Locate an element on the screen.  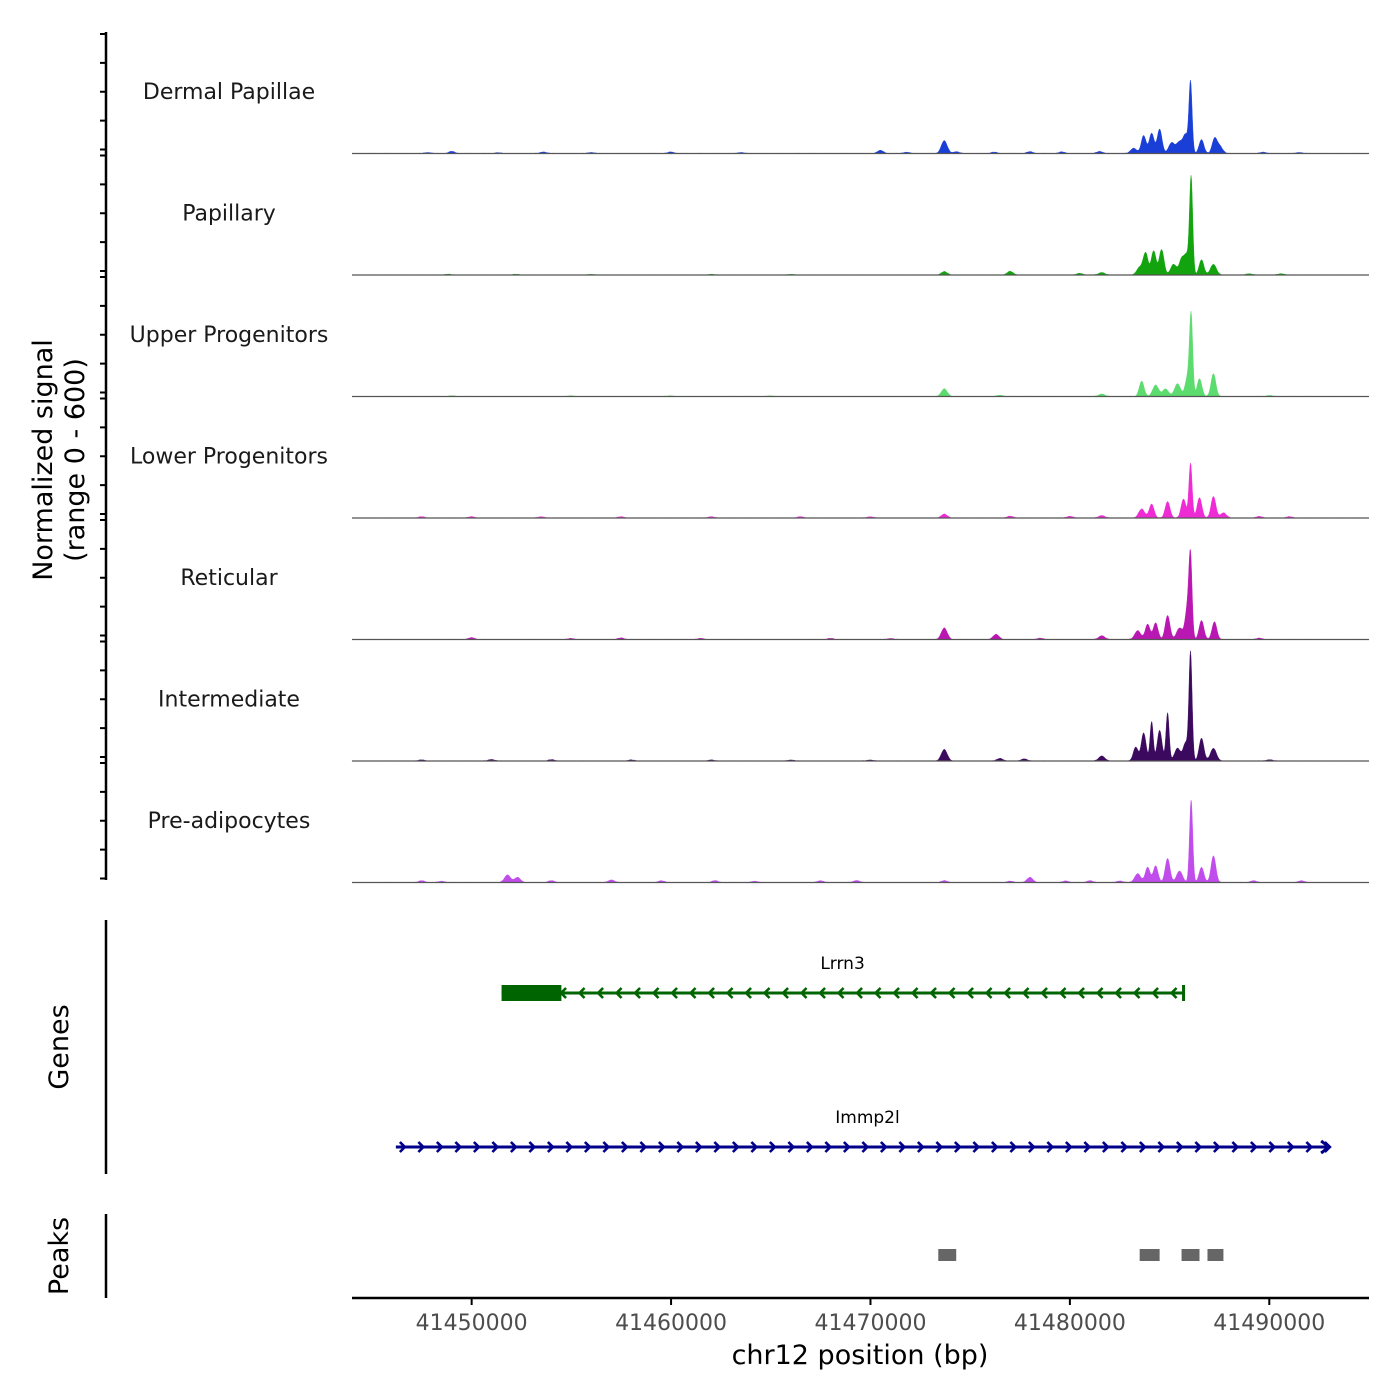
track-lower-progenitors: Lower Progenitors is located at coordinates (750, 482).